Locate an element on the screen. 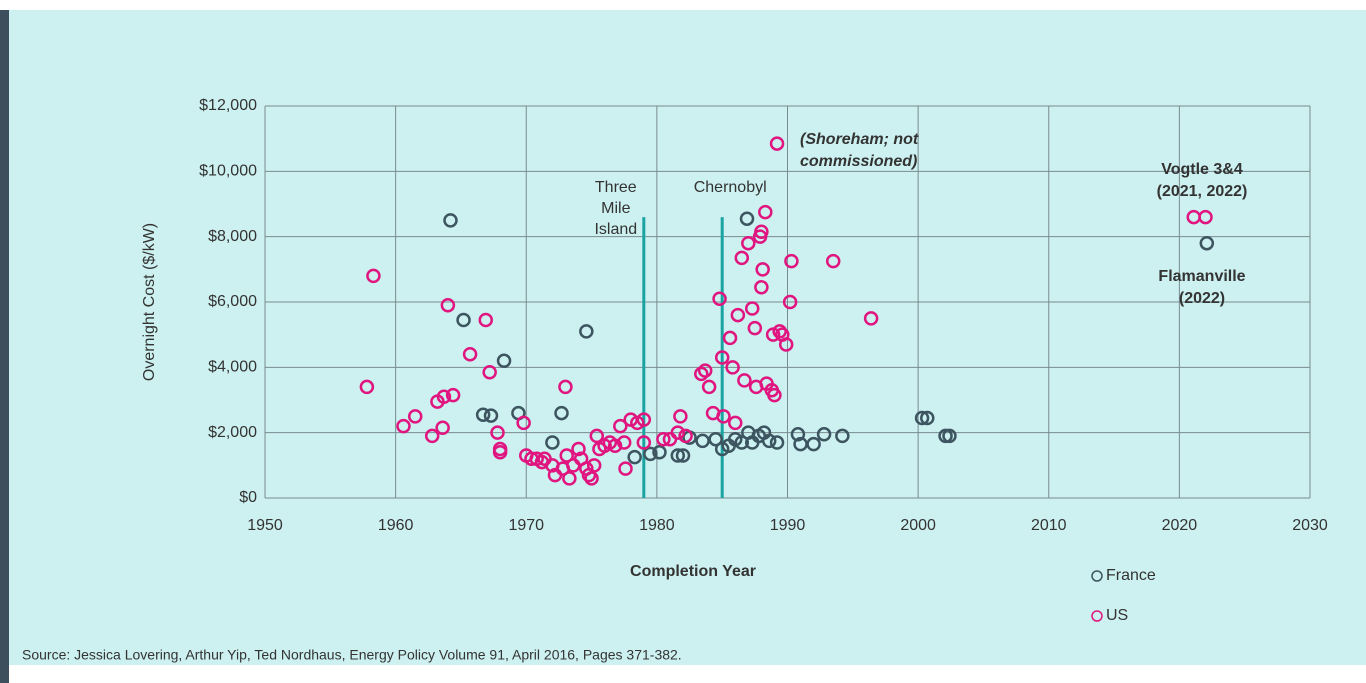 Image resolution: width=1366 pixels, height=683 pixels. event-label: Island is located at coordinates (615, 229).